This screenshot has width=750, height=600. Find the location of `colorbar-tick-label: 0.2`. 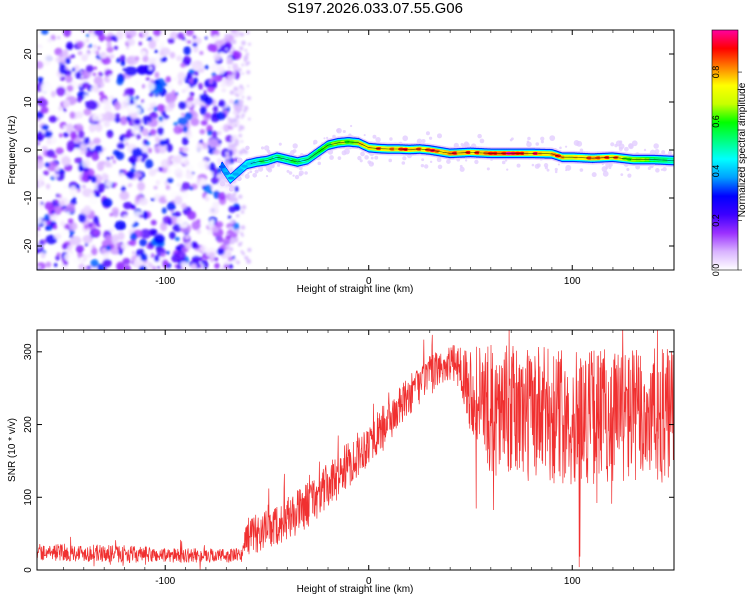

colorbar-tick-label: 0.2 is located at coordinates (716, 220).